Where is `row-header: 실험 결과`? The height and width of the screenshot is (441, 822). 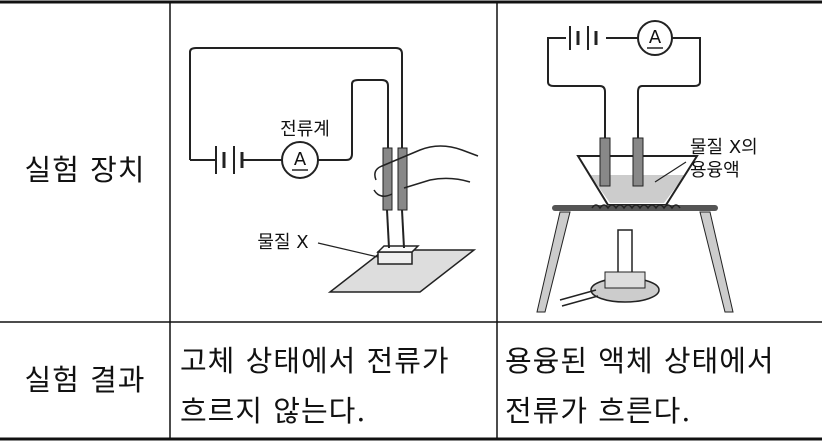 row-header: 실험 결과 is located at coordinates (85, 380).